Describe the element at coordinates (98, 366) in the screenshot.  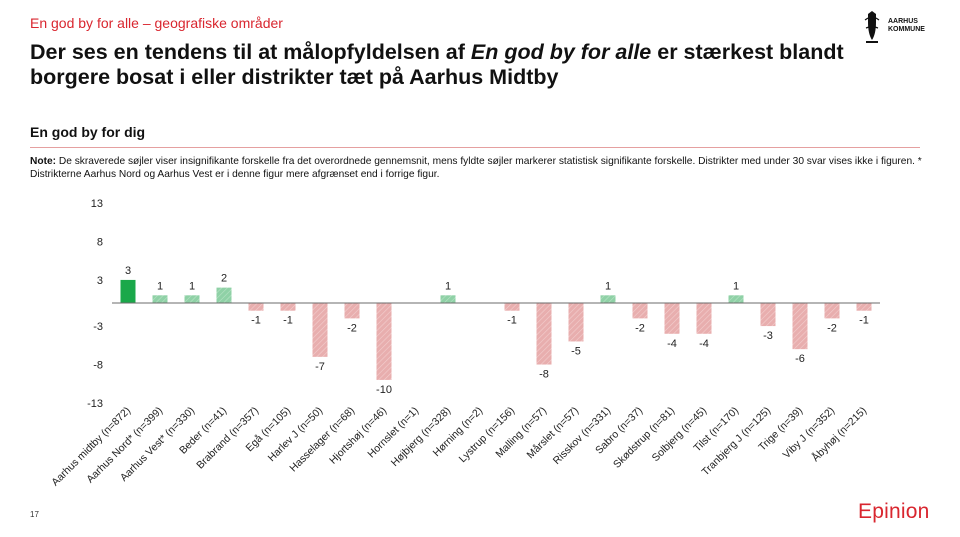
I see `y-tick-label: -8` at that location.